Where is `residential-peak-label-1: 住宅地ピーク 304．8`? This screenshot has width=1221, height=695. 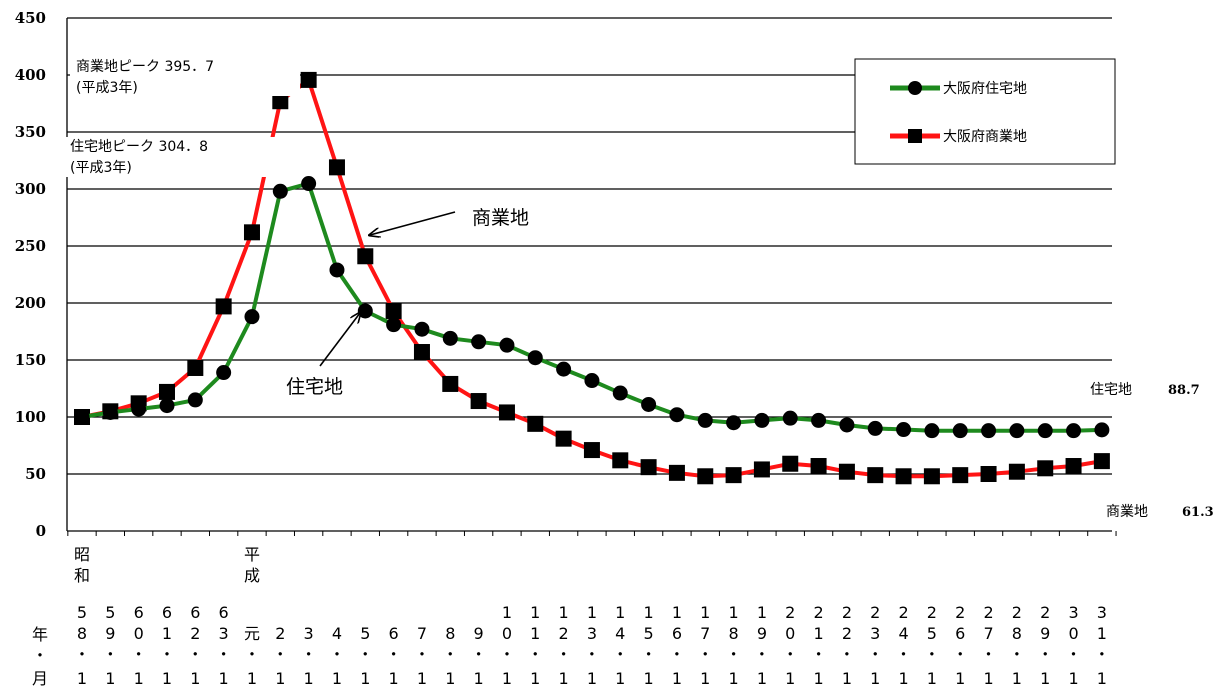 residential-peak-label-1: 住宅地ピーク 304．8 is located at coordinates (139, 147).